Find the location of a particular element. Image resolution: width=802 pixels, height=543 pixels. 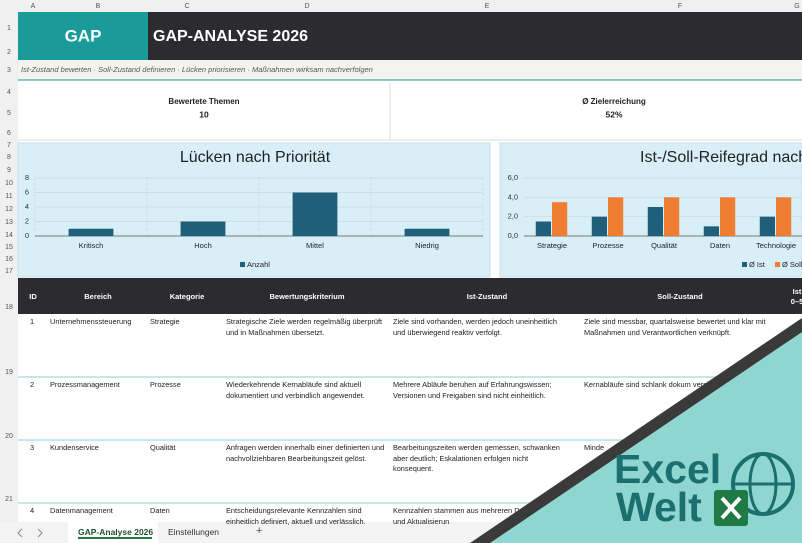

x-tick-label: Hoch is located at coordinates (203, 245).